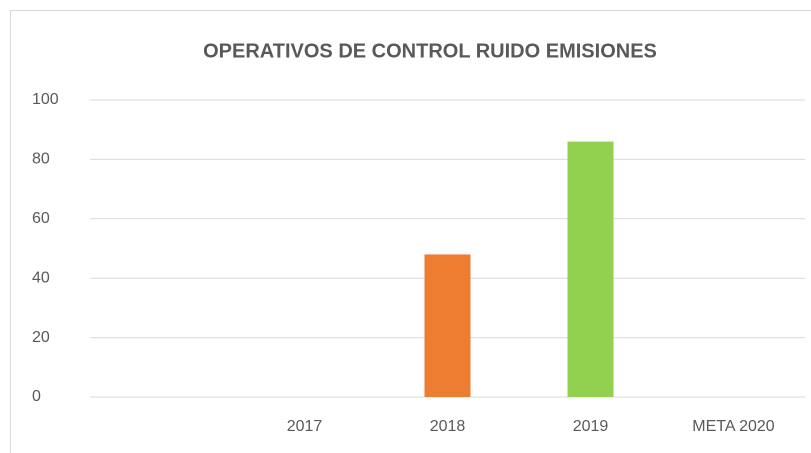  Describe the element at coordinates (41, 337) in the screenshot. I see `y-tick-label: 20` at that location.